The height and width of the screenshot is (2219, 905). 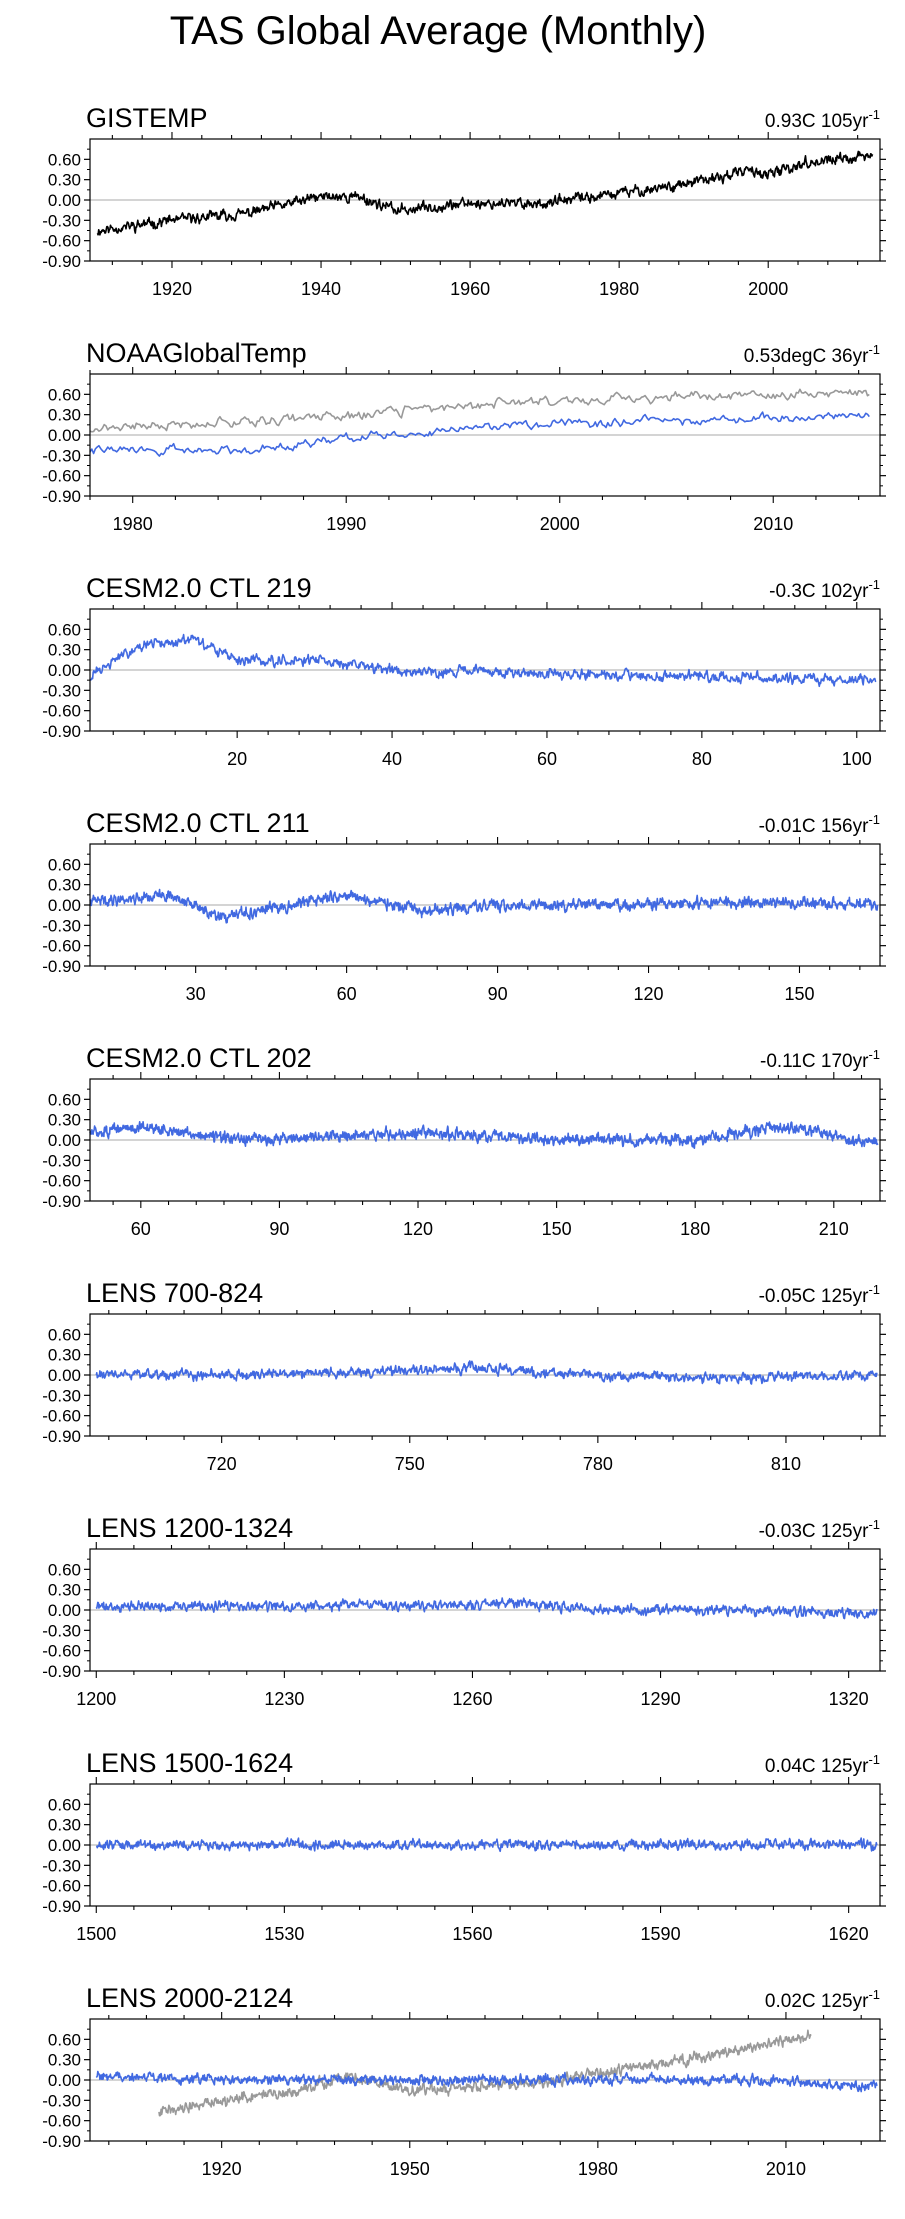 What do you see at coordinates (824, 589) in the screenshot?
I see `trend-label: -0.3C 102yr-1` at bounding box center [824, 589].